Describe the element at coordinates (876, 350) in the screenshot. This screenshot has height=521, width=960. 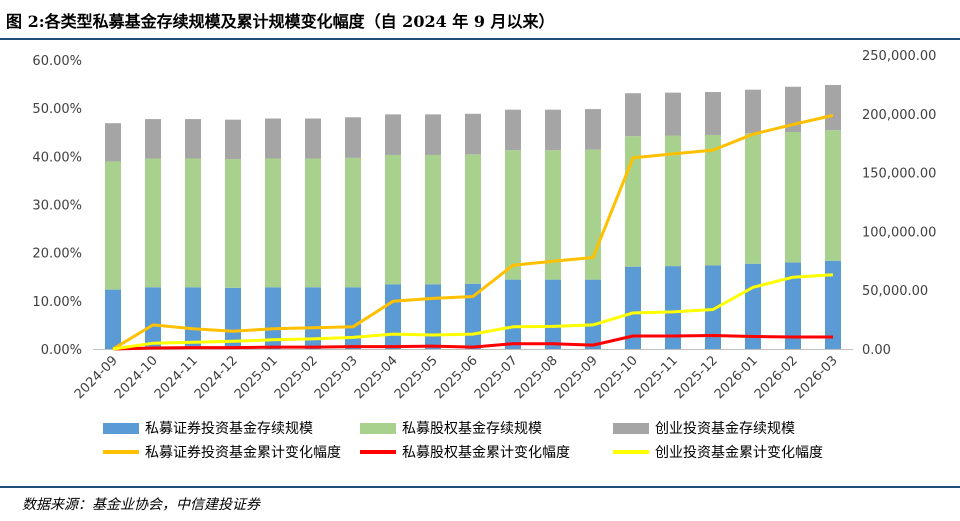
I see `y-right-tick-label: 0.00` at that location.